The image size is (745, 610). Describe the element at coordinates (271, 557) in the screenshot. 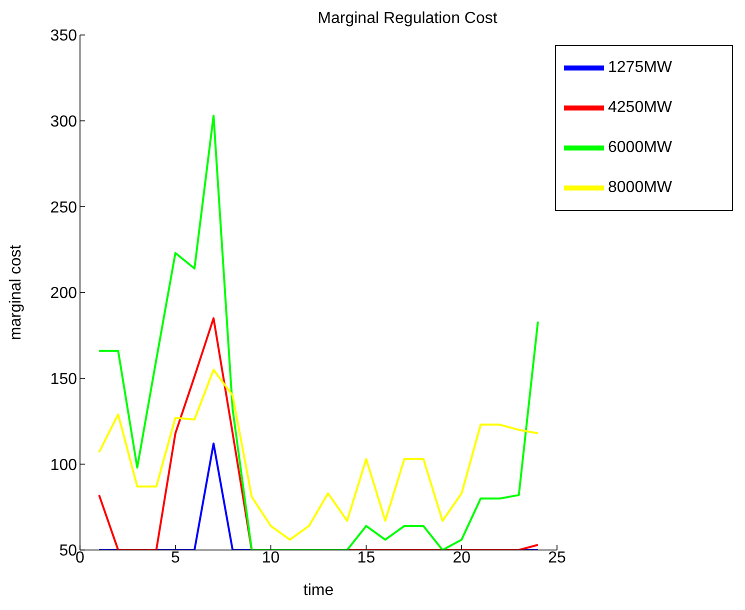

I see `x-tick-label: 10` at that location.